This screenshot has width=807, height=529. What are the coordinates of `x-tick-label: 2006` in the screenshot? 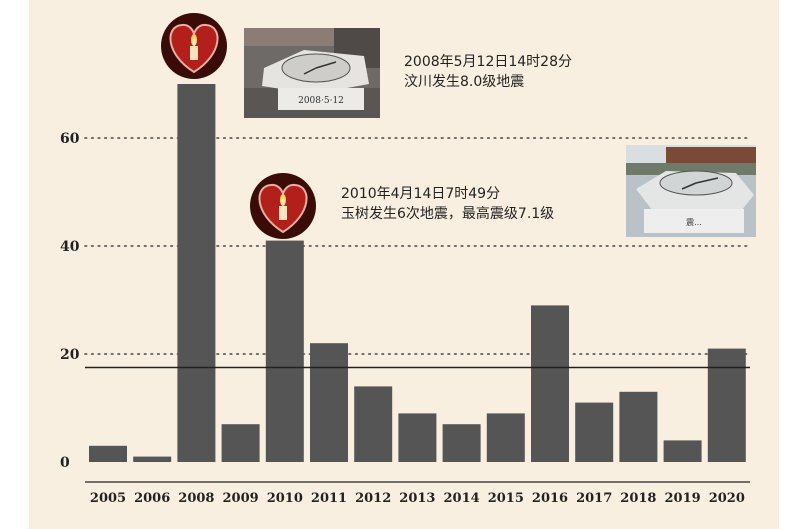 It's located at (152, 498).